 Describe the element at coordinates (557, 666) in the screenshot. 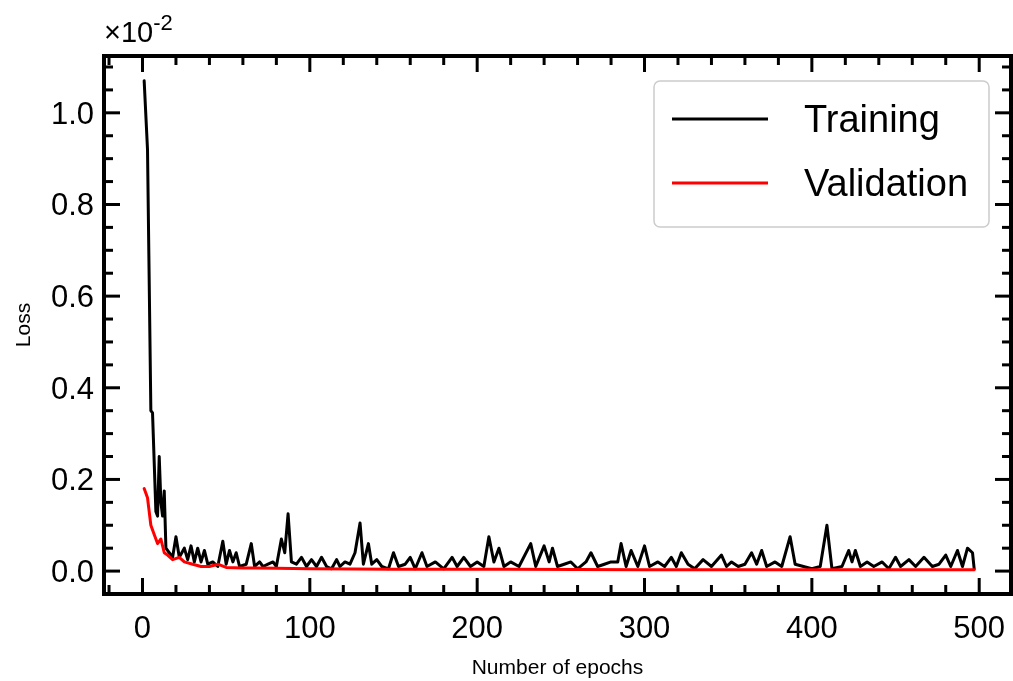

I see `x-axis-title: Number of epochs` at that location.